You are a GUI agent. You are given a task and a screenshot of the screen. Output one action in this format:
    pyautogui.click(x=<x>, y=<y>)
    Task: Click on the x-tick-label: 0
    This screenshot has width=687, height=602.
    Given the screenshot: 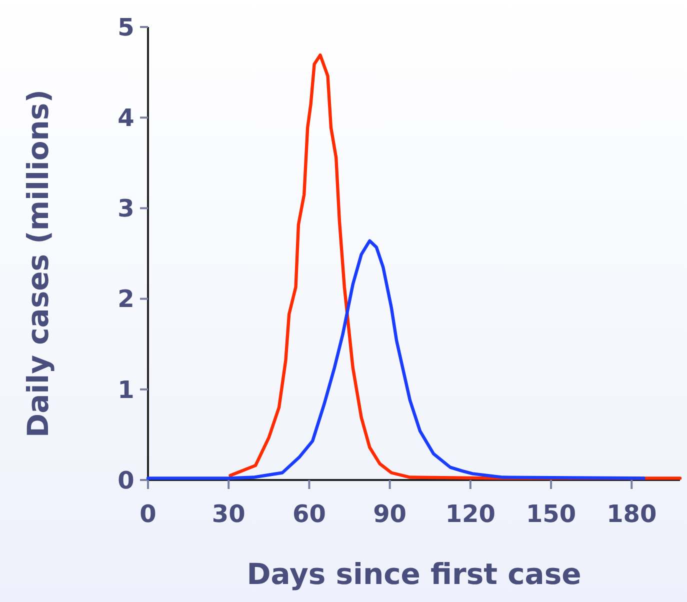 What is the action you would take?
    pyautogui.click(x=148, y=514)
    